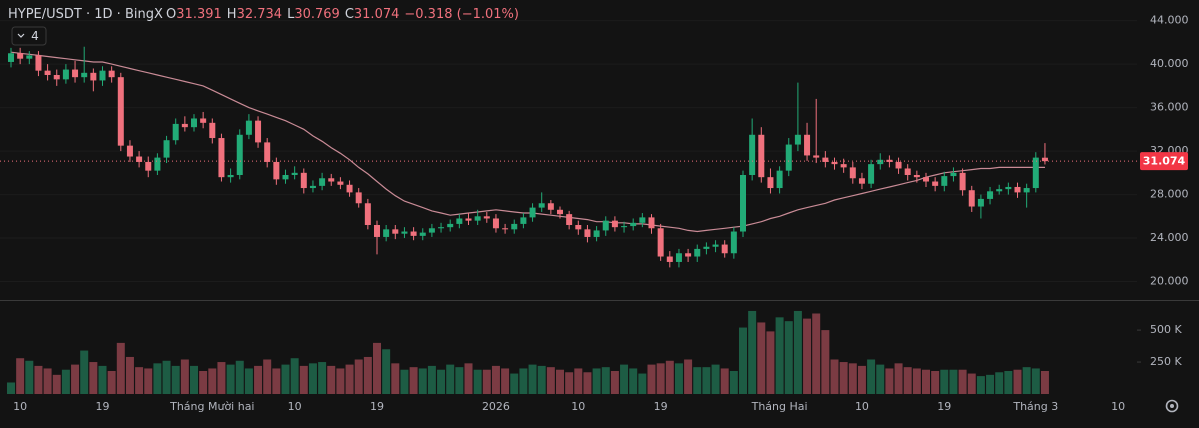 This screenshot has width=1199, height=428. Describe the element at coordinates (377, 406) in the screenshot. I see `x-tick-label: 19` at that location.